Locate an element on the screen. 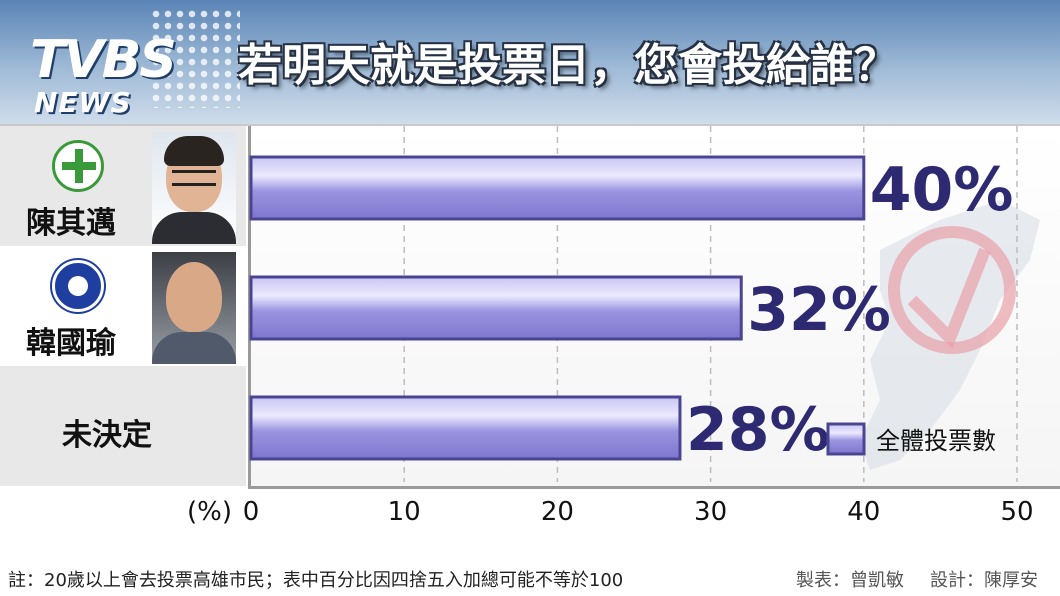  credit-maker: 製表：曾凱敏 is located at coordinates (850, 580).